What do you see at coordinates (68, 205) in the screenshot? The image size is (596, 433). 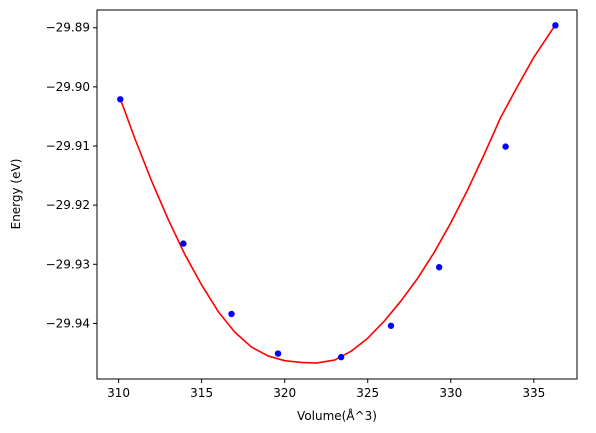 I see `y-tick-label: −29.92` at bounding box center [68, 205].